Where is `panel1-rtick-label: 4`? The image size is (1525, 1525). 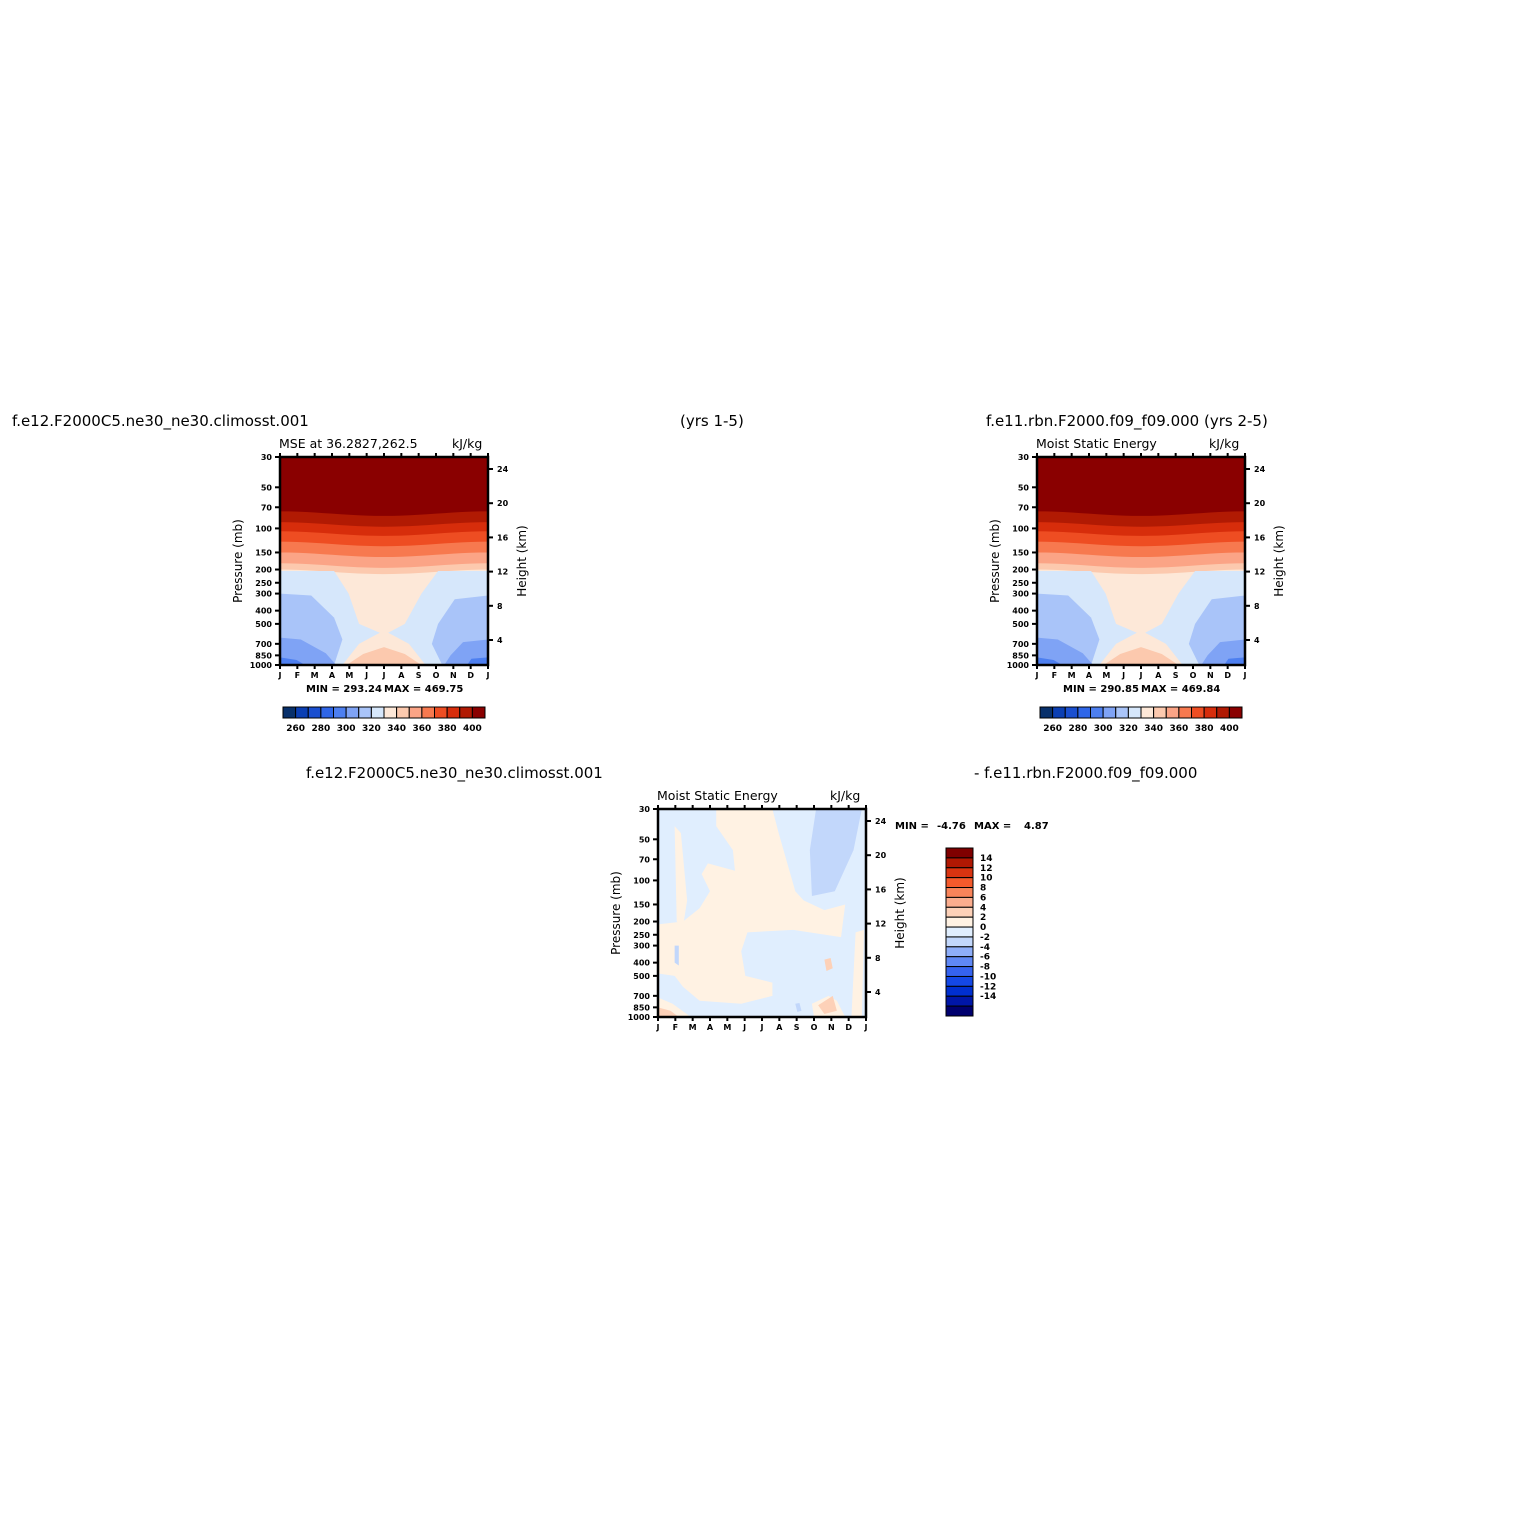
panel1-rtick-label: 4 is located at coordinates (500, 640).